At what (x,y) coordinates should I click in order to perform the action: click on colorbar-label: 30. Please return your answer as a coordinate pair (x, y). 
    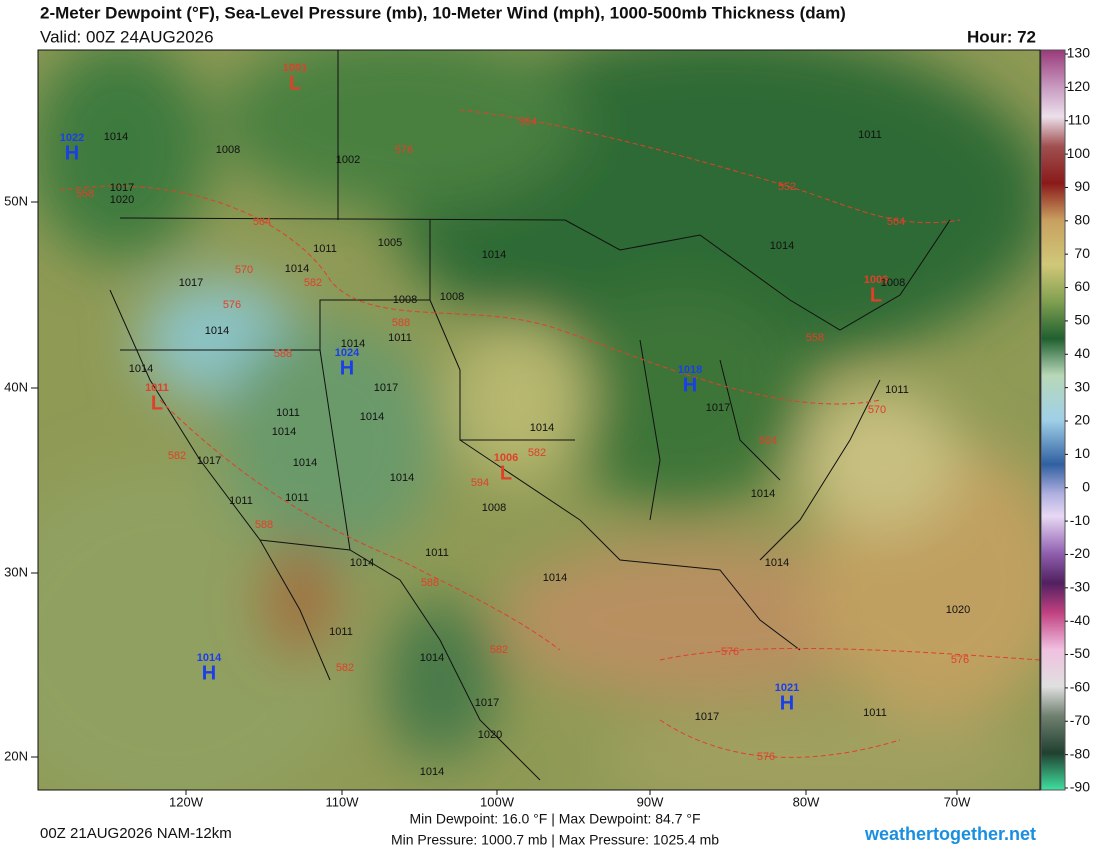
    Looking at the image, I should click on (1082, 386).